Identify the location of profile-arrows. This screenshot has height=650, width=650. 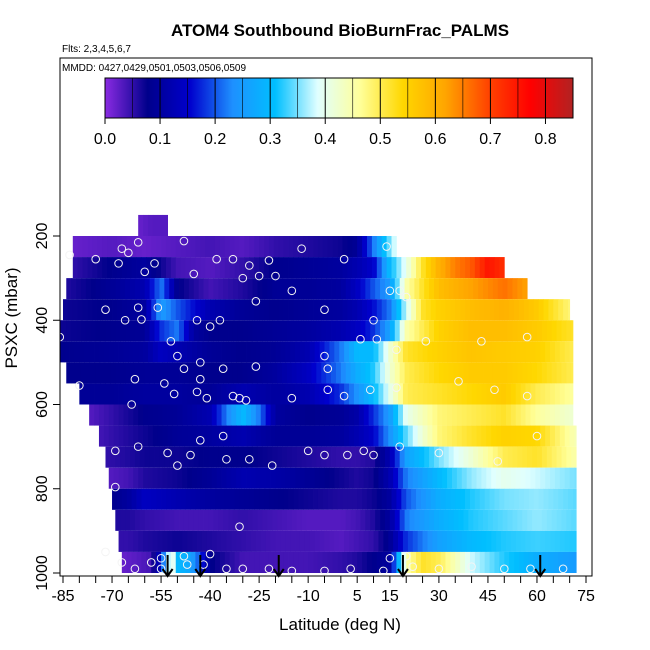
(354, 566).